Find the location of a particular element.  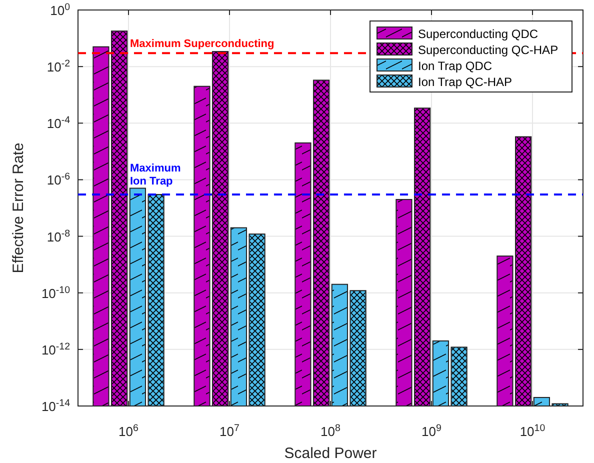

x-tick-label: 10$^{7}$ is located at coordinates (230, 430).